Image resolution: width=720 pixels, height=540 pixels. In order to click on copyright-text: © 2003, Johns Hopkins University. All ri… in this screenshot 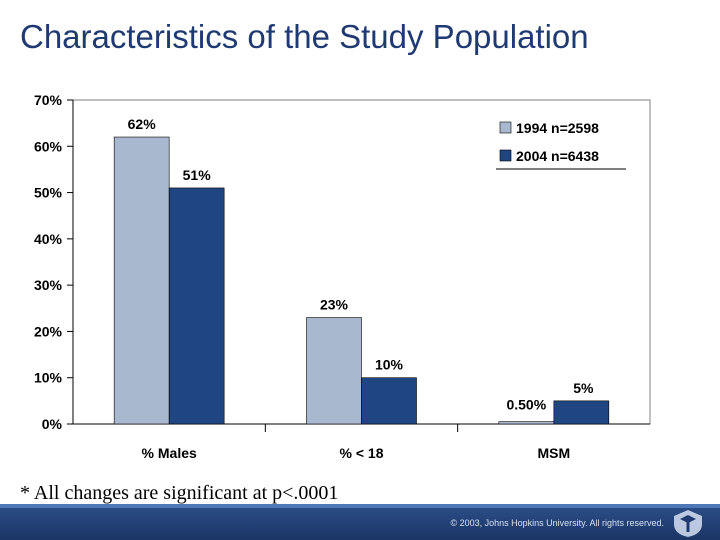, I will do `click(557, 523)`.